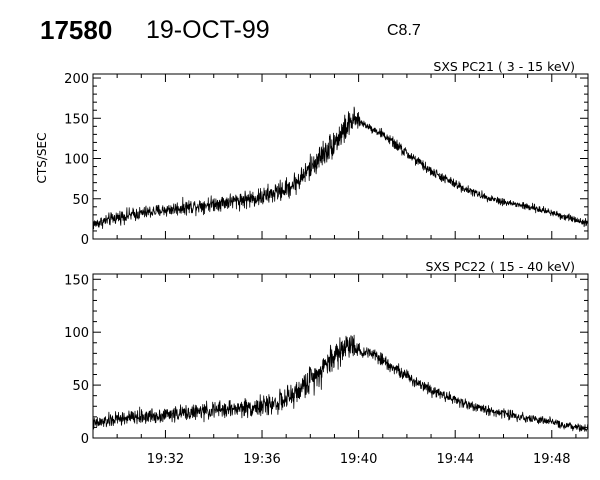 The width and height of the screenshot is (600, 480). What do you see at coordinates (500, 266) in the screenshot?
I see `panel-title: SXS PC22 ( 15 - 40 keV)` at bounding box center [500, 266].